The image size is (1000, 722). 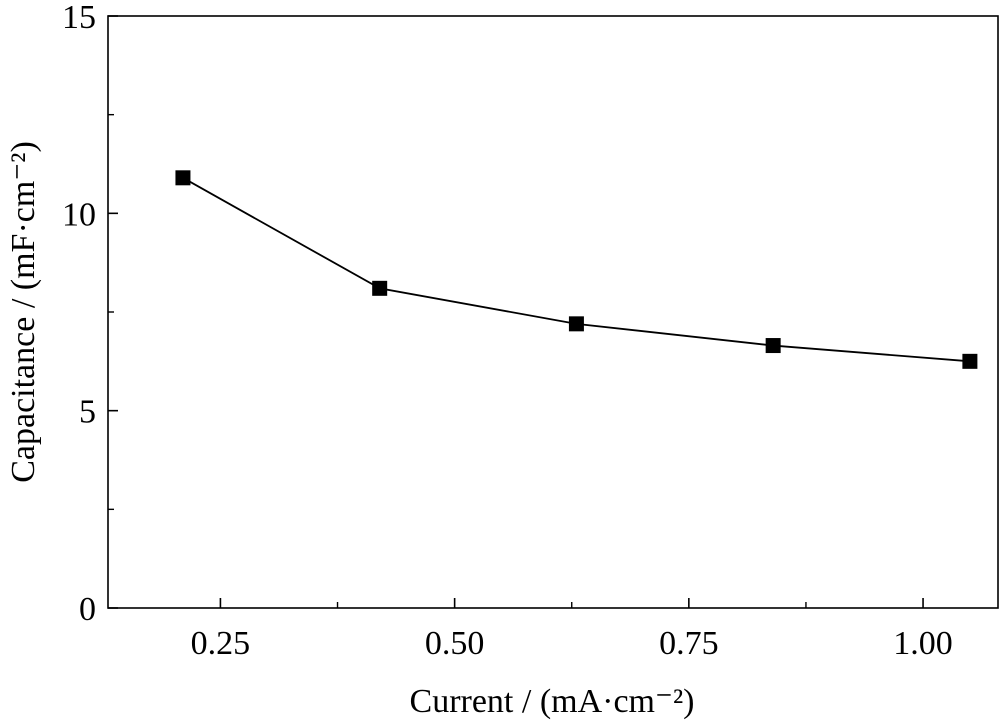 I want to click on y-tick-label: 15, so click(x=79, y=18).